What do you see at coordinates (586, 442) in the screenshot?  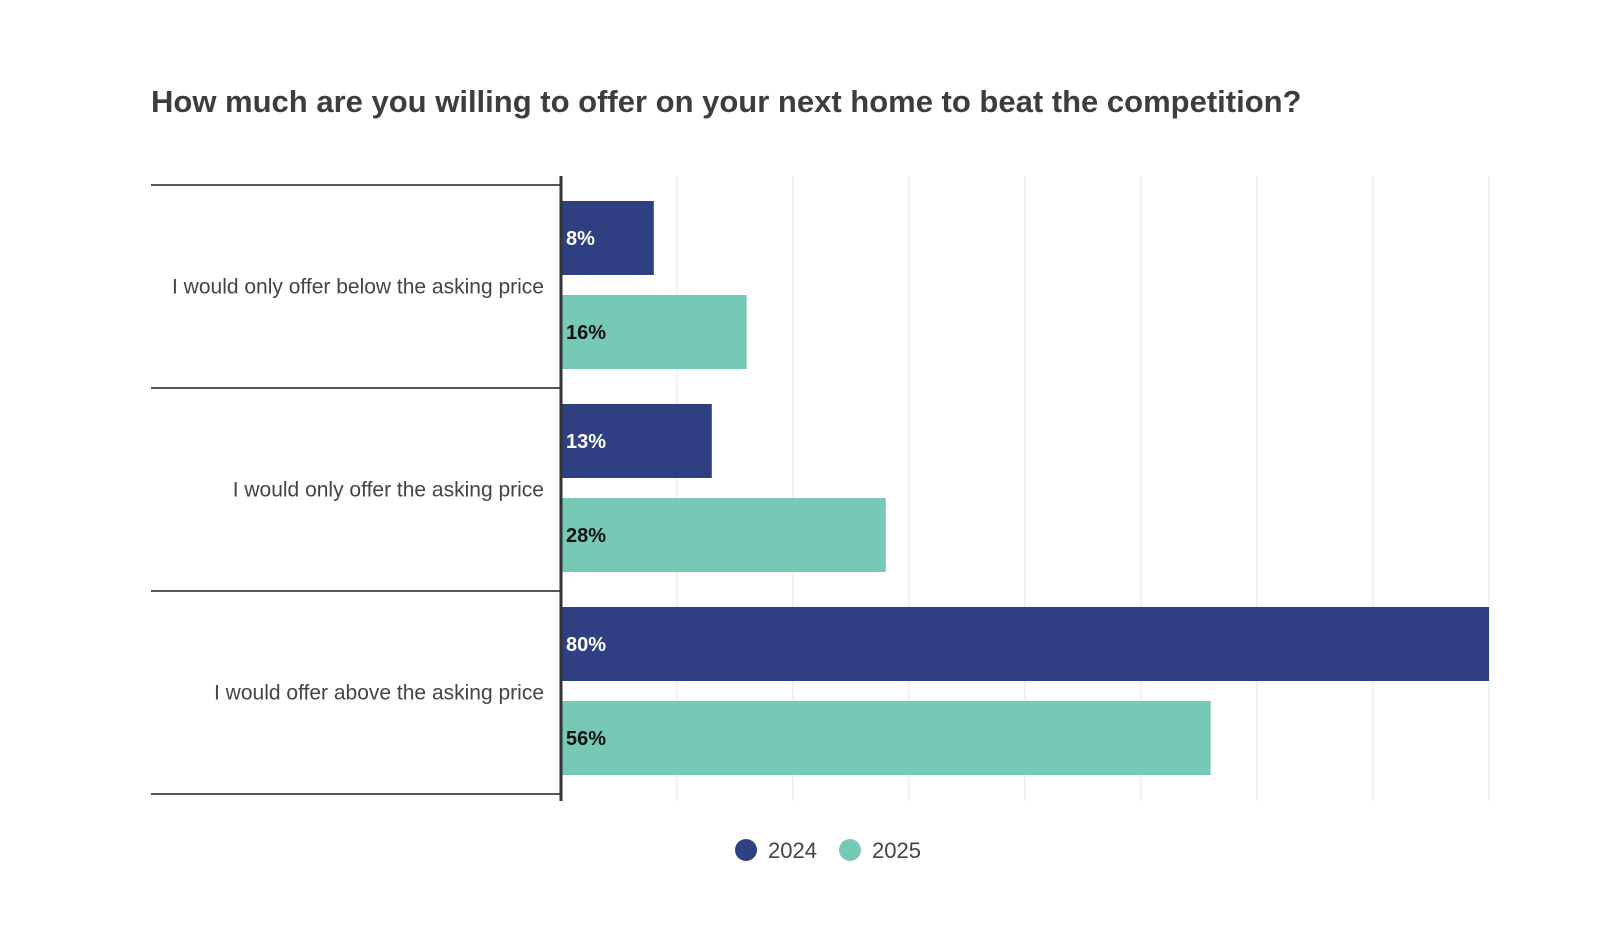 I see `data-label: 13%` at bounding box center [586, 442].